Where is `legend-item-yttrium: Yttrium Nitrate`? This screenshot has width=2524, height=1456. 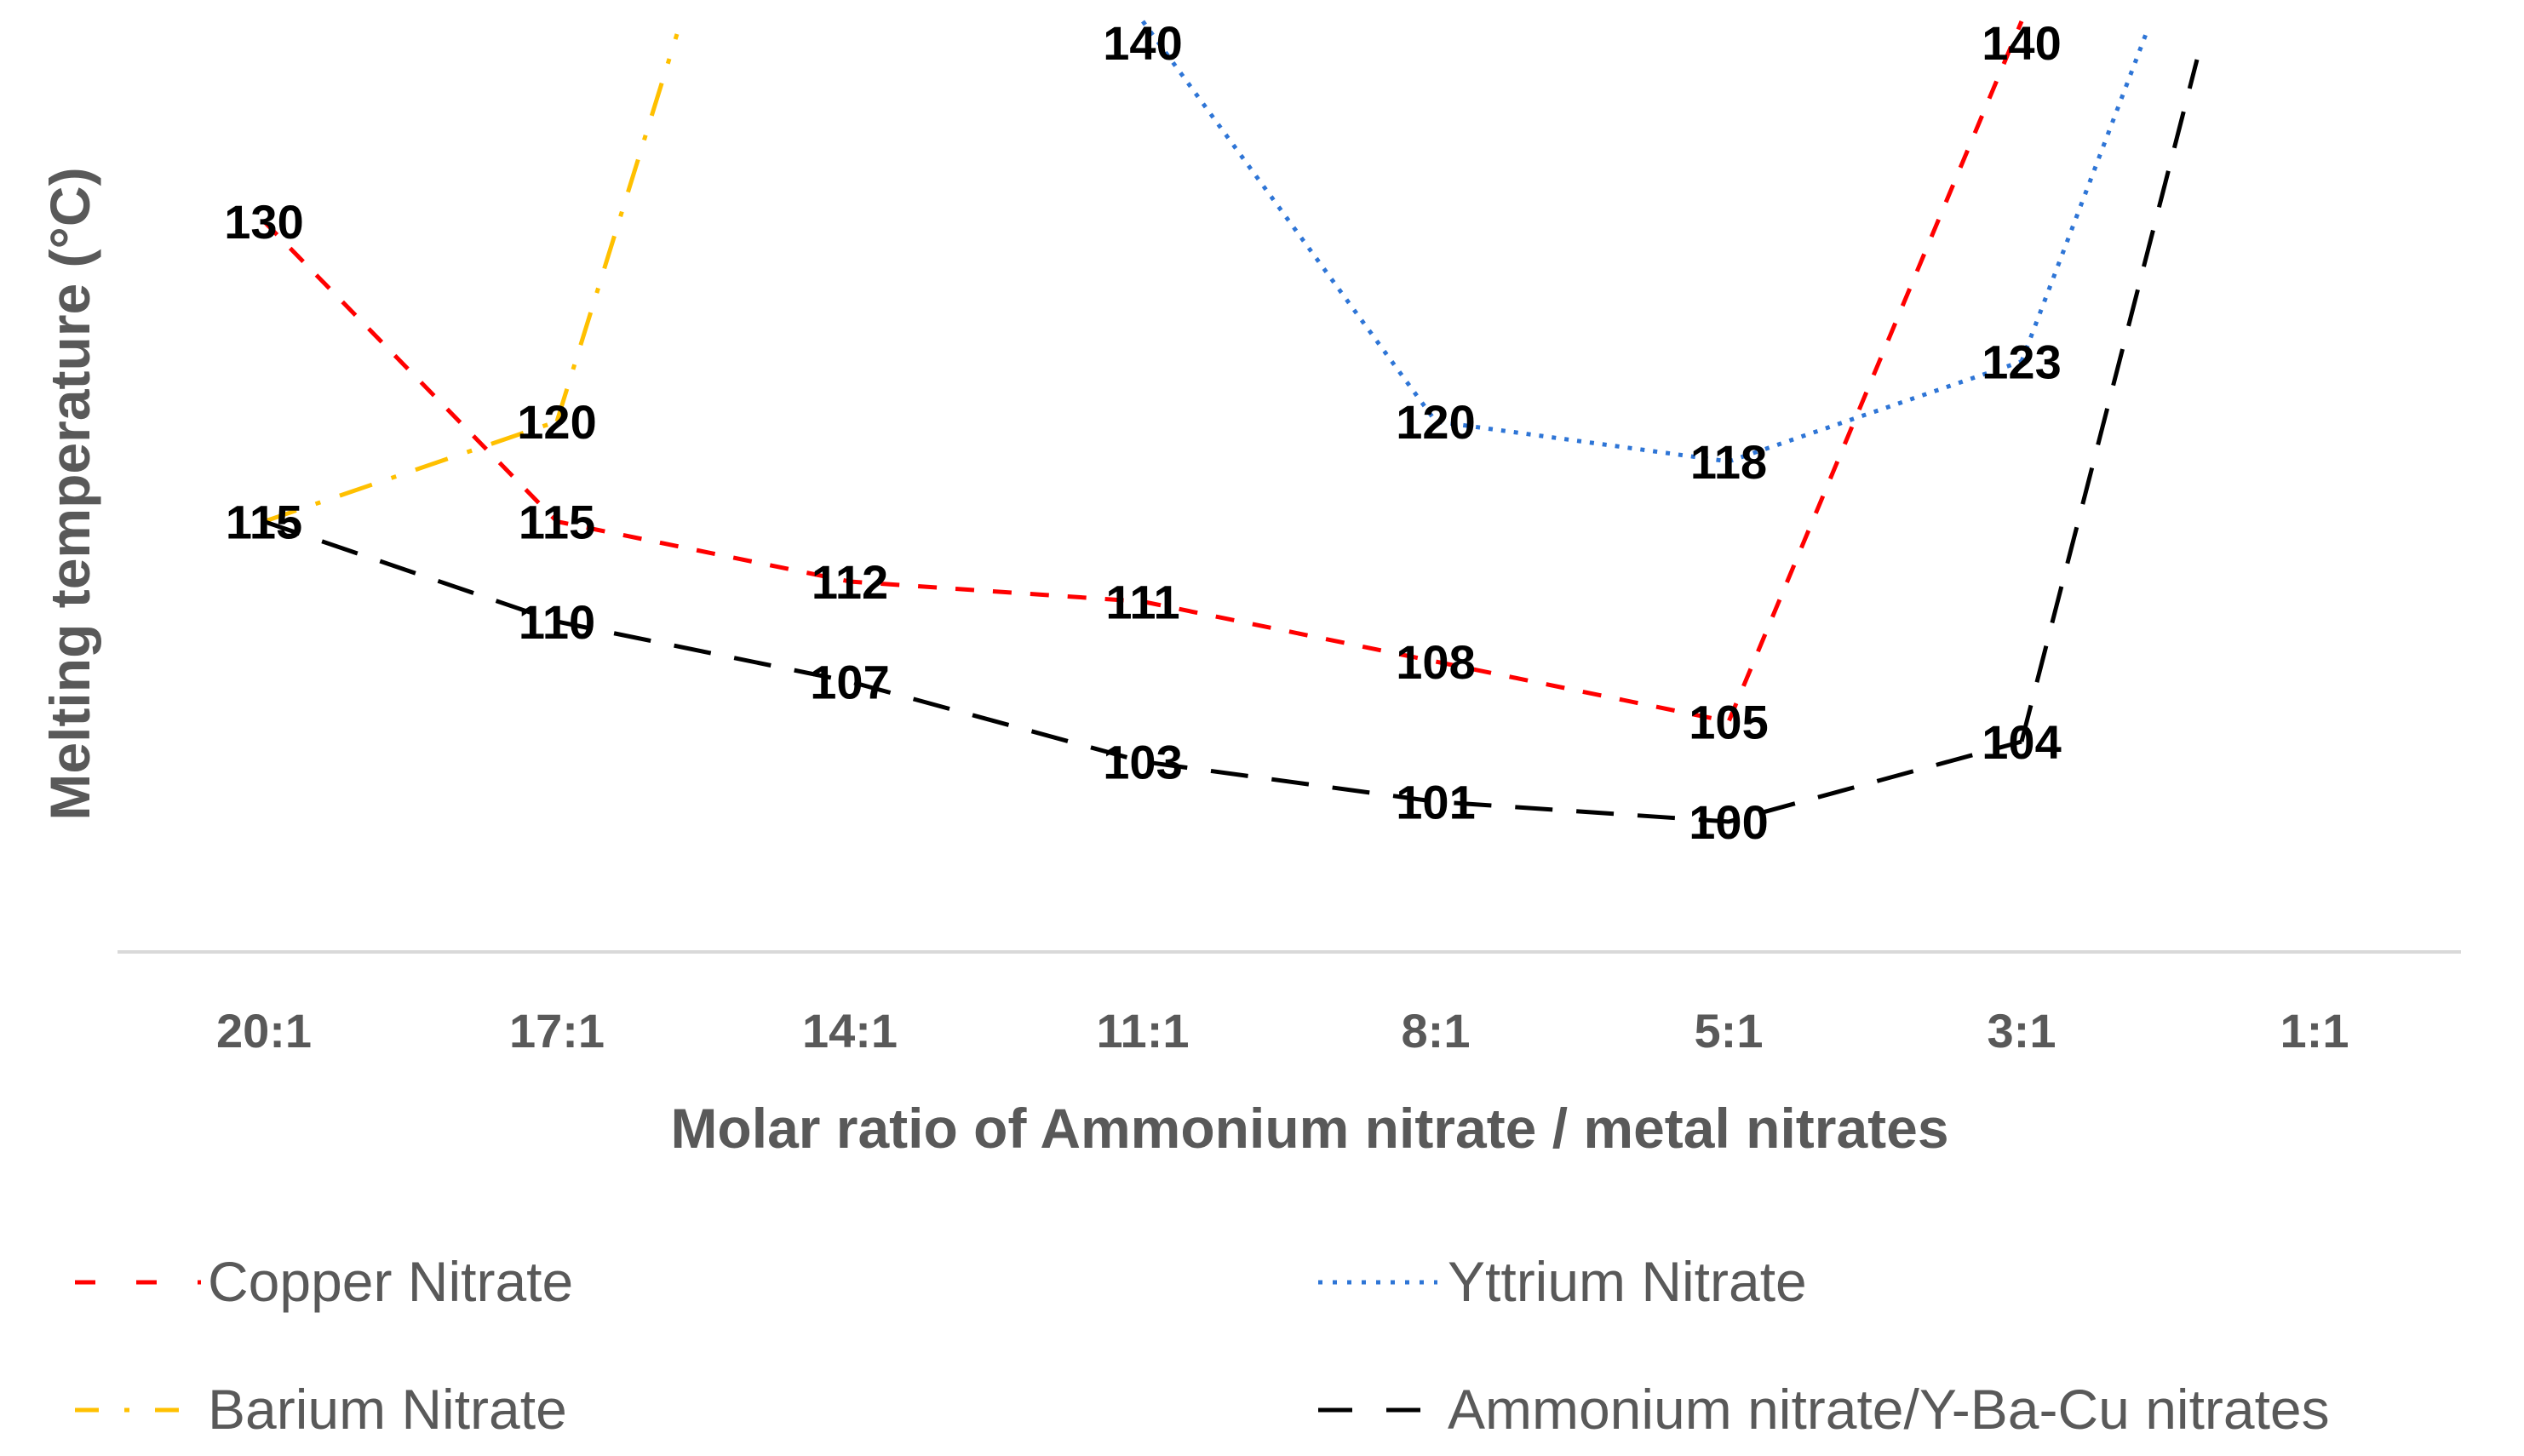
legend-item-yttrium: Yttrium Nitrate is located at coordinates (1562, 1281).